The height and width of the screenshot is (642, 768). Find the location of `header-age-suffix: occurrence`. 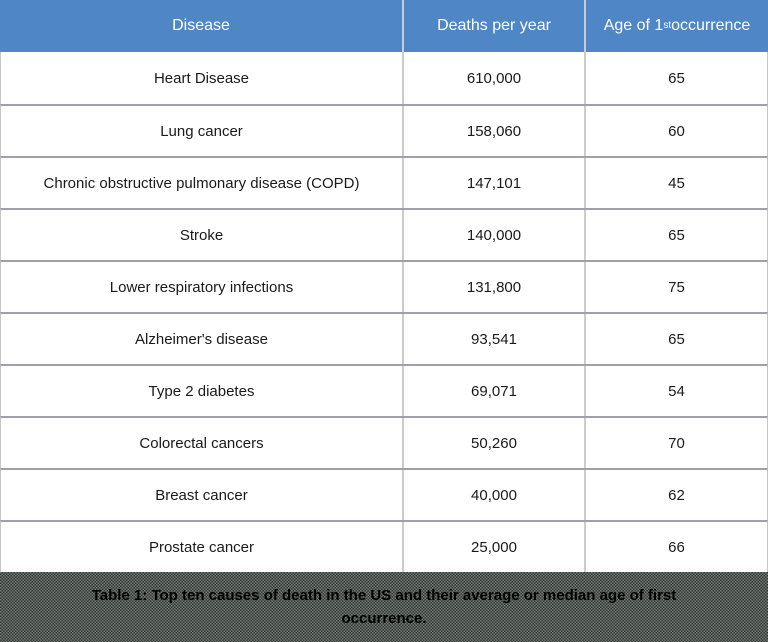

header-age-suffix: occurrence is located at coordinates (711, 25).